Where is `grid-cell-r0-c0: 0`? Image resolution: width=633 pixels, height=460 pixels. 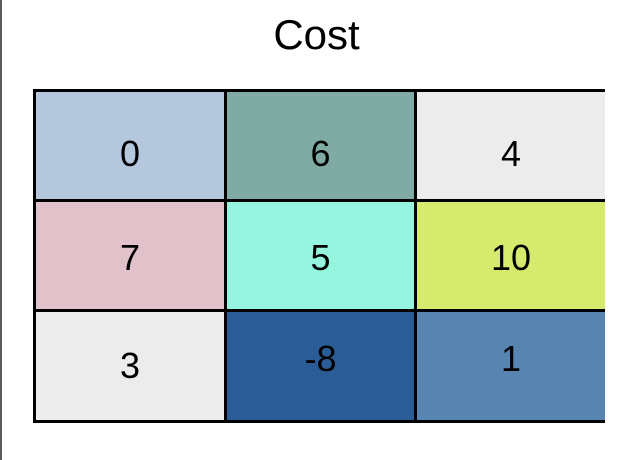
grid-cell-r0-c0: 0 is located at coordinates (130, 145).